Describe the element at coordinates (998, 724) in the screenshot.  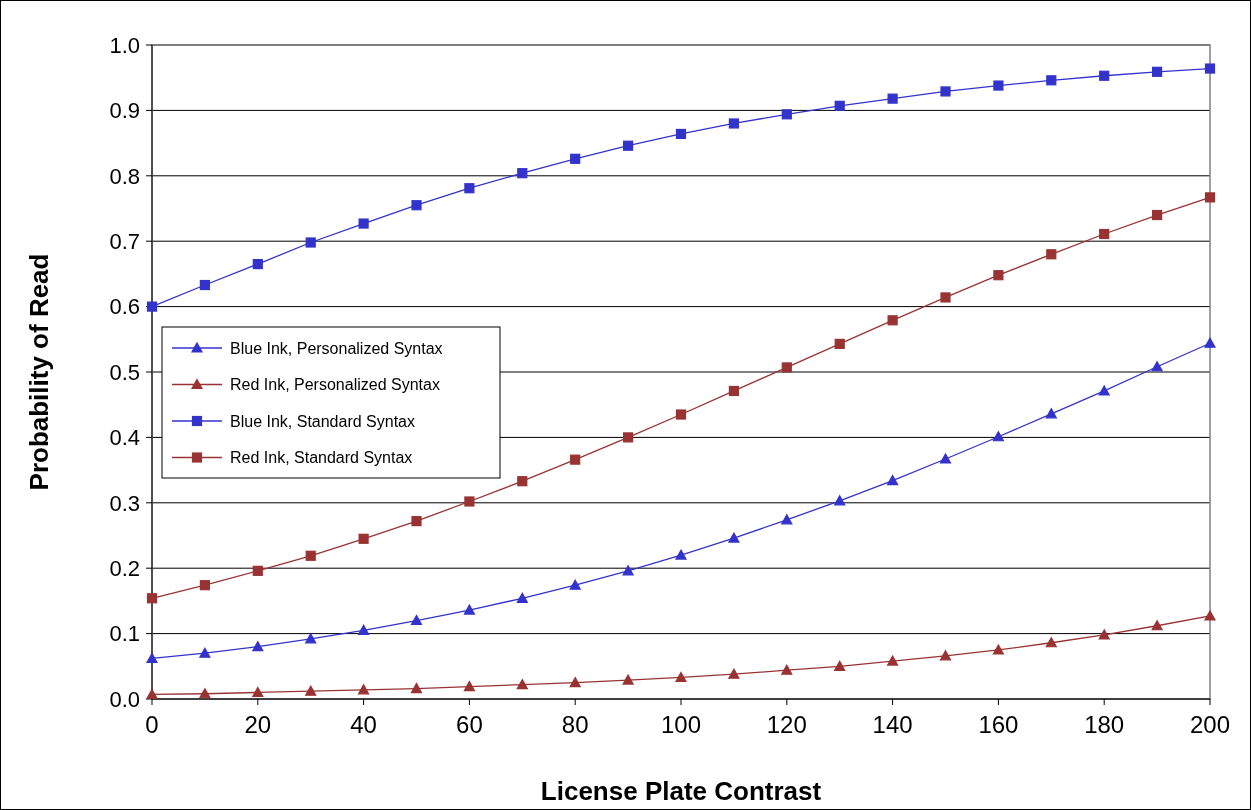
I see `x-tick-label: 160` at that location.